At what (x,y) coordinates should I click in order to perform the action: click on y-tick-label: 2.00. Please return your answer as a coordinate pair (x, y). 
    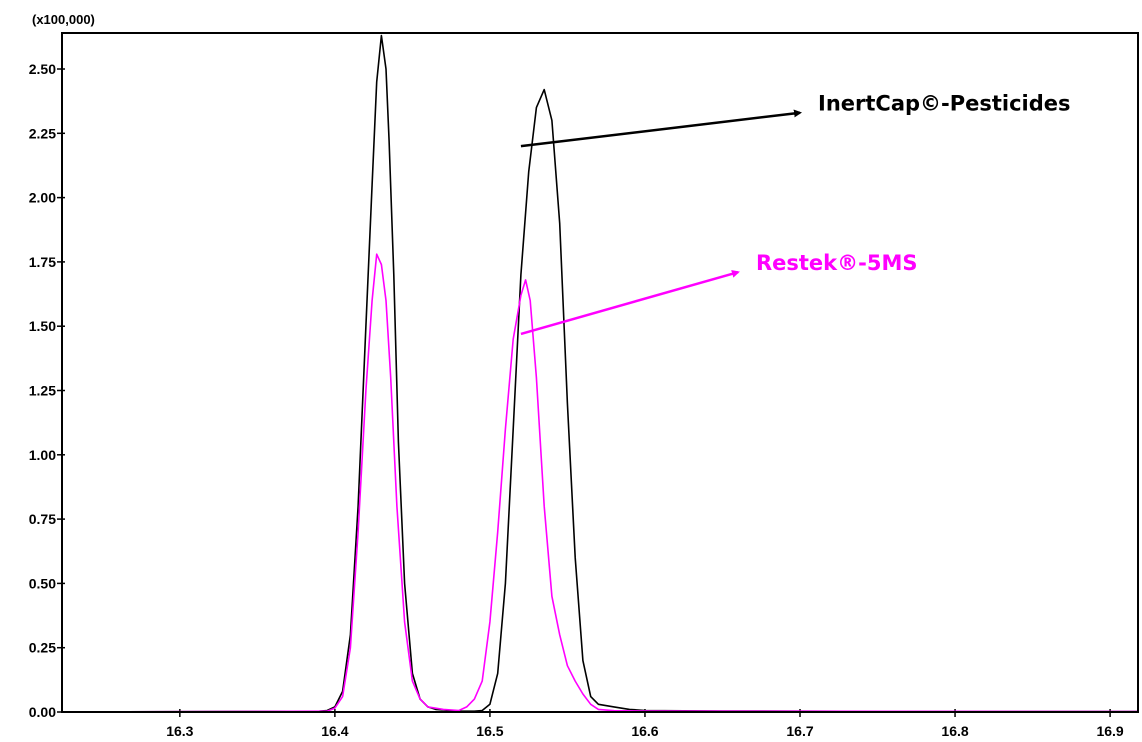
    Looking at the image, I should click on (42, 198).